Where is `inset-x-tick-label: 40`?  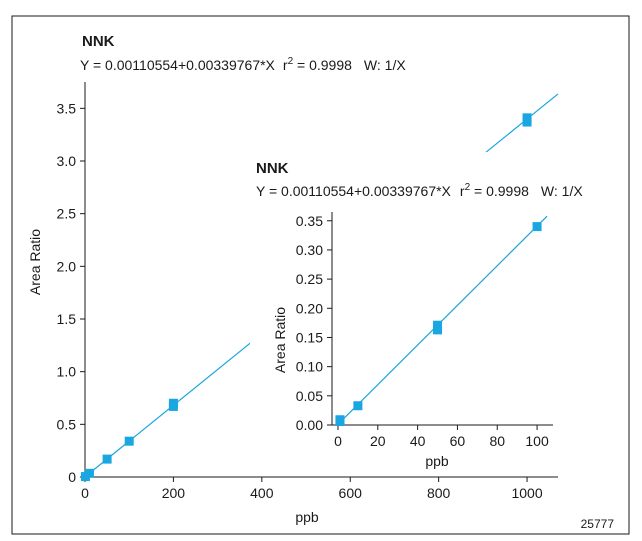 inset-x-tick-label: 40 is located at coordinates (418, 441).